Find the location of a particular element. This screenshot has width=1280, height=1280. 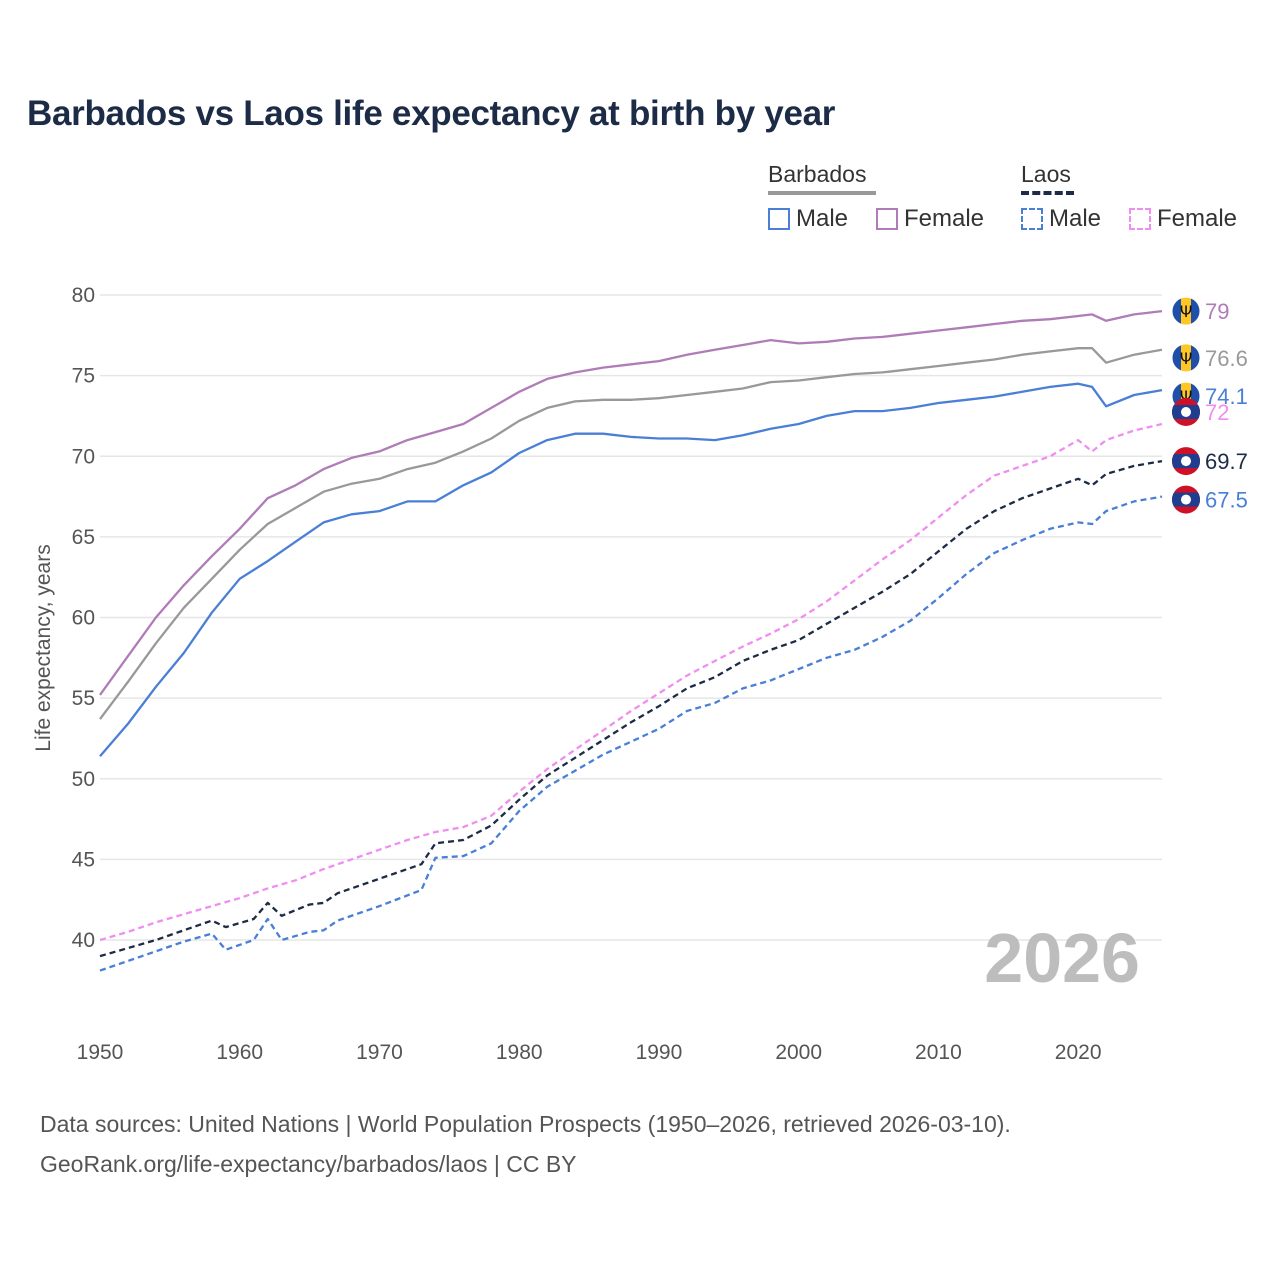

y-tick-label: 70 is located at coordinates (83, 456).